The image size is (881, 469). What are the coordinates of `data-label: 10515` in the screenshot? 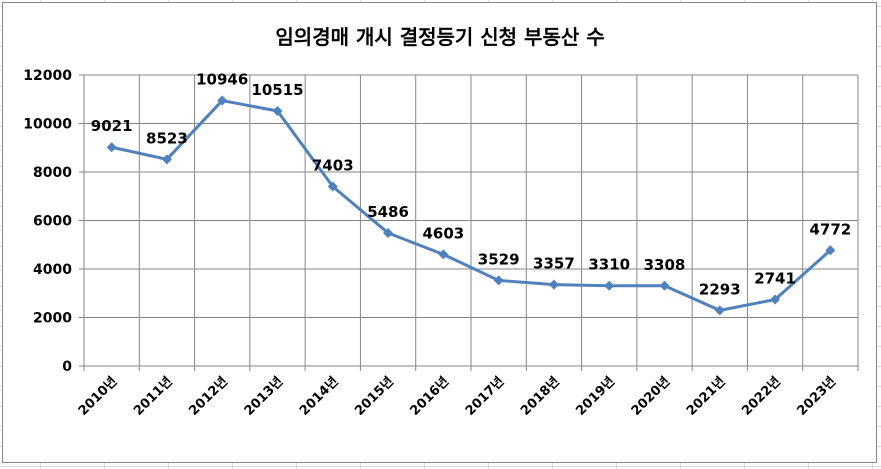 It's located at (277, 90).